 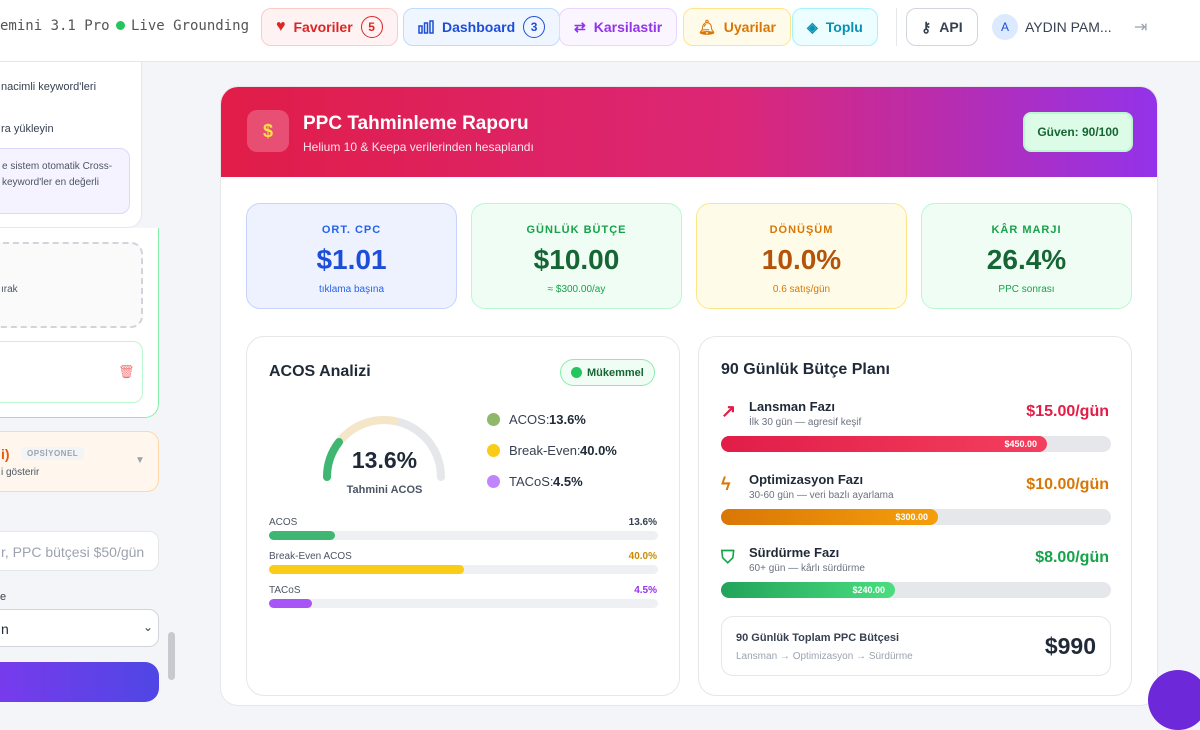 What do you see at coordinates (916, 444) in the screenshot?
I see `phase-track: $450.00` at bounding box center [916, 444].